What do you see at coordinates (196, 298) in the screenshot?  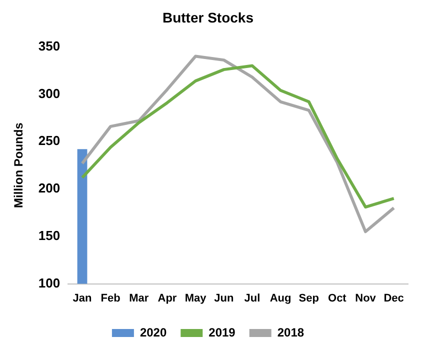 I see `x-tick-label: May` at bounding box center [196, 298].